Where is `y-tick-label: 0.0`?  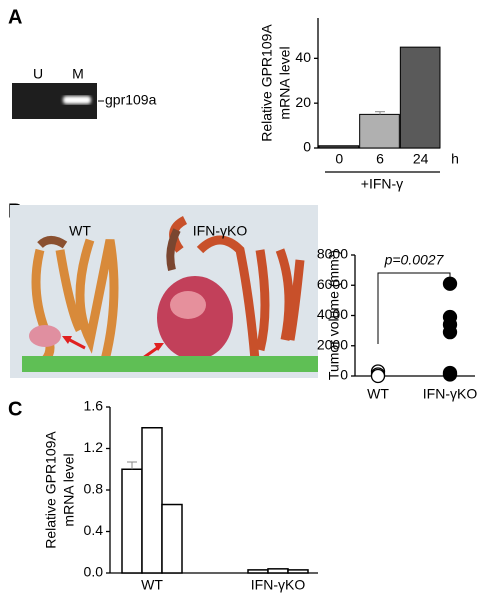 y-tick-label: 0.0 is located at coordinates (94, 572).